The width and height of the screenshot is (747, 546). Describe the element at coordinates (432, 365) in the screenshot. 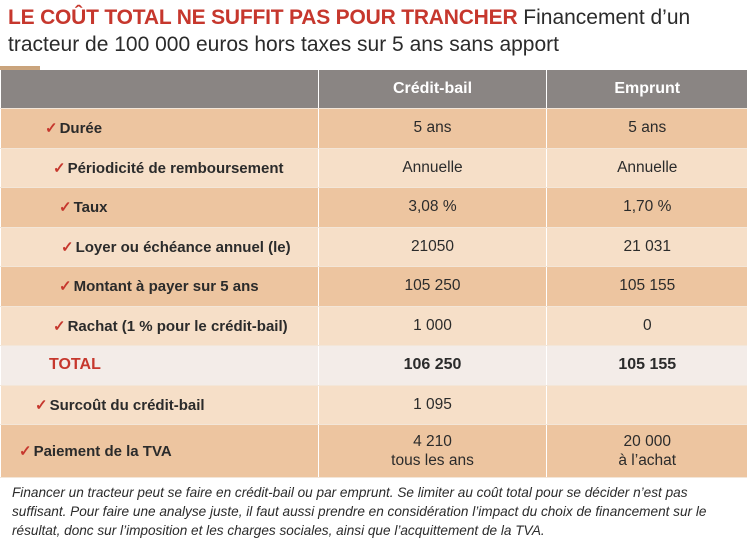

I see `total-credit-bail: 106 250` at that location.